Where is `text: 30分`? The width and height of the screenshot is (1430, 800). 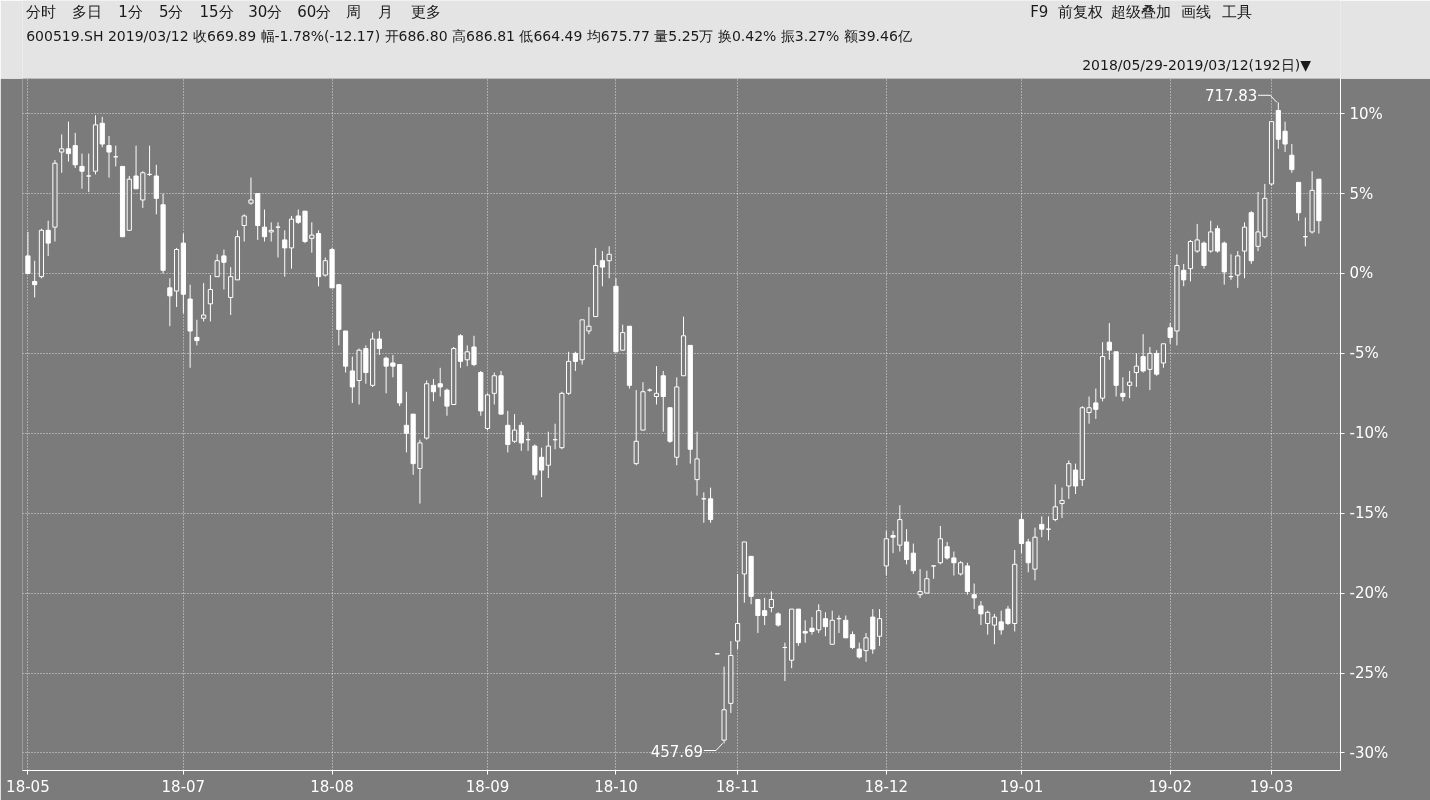 text: 30分 is located at coordinates (265, 11).